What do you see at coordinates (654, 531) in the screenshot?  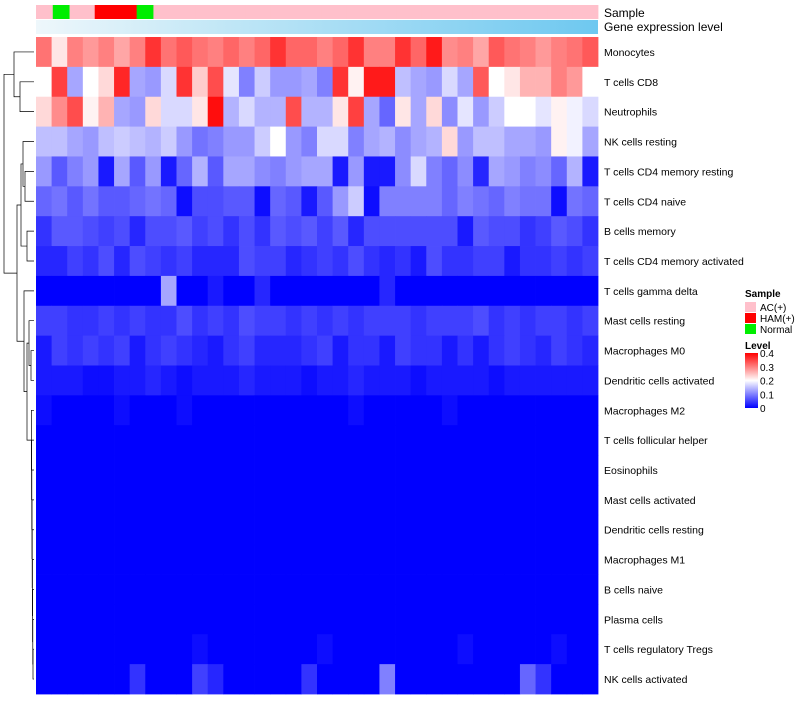 I see `row-label: Dendritic cells resting` at bounding box center [654, 531].